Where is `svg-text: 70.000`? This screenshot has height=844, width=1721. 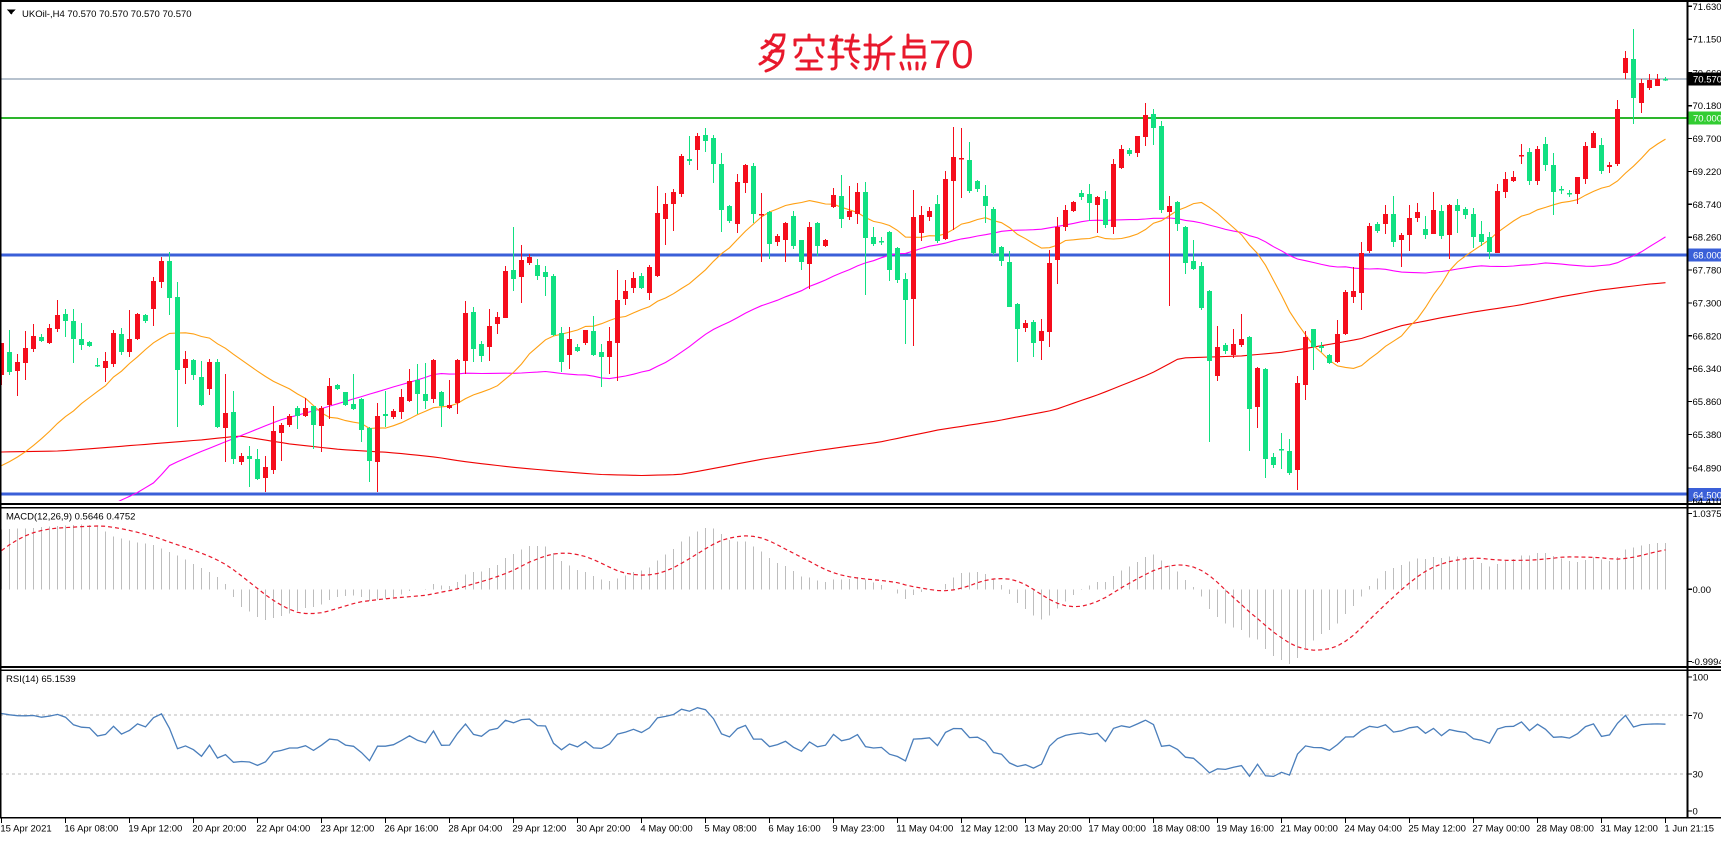
svg-text: 70.000 is located at coordinates (1707, 119).